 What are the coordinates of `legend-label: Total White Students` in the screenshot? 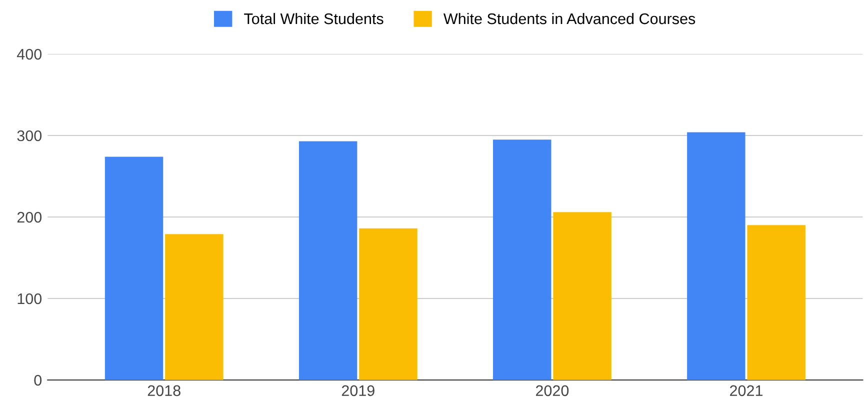 It's located at (314, 18).